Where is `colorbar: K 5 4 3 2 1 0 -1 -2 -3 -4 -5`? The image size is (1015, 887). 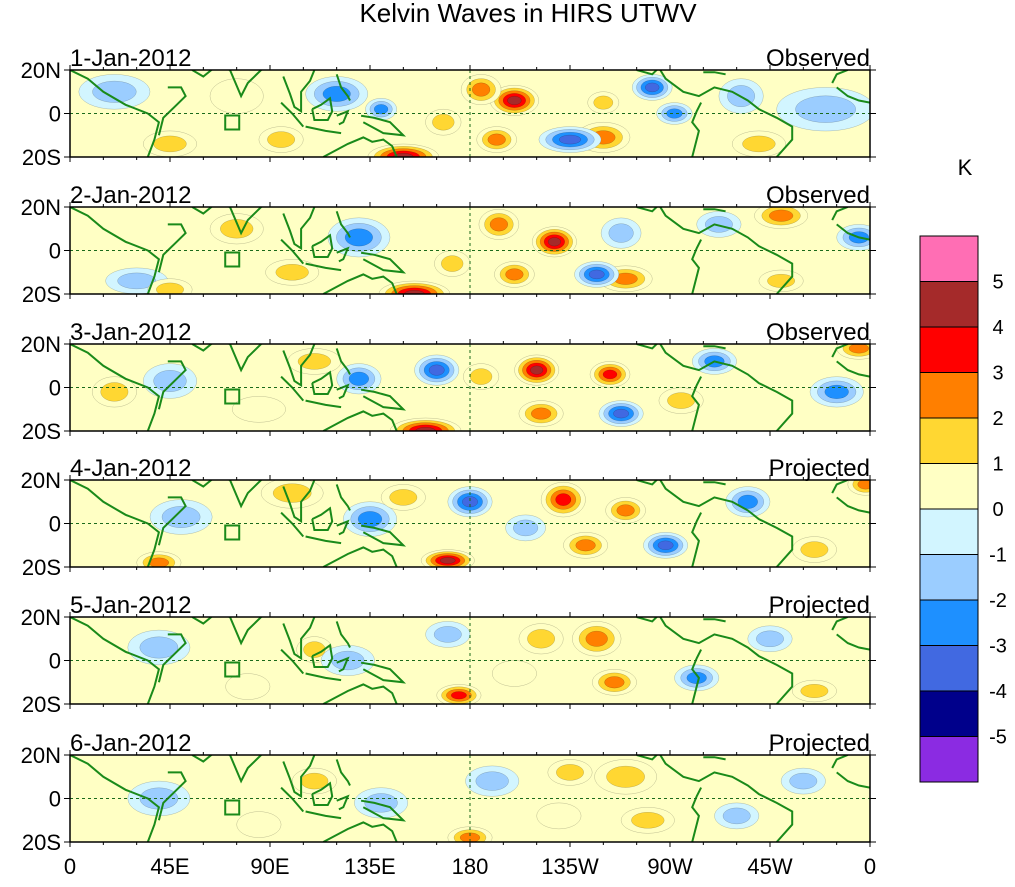
colorbar: K 5 4 3 2 1 0 -1 -2 -3 -4 -5 is located at coordinates (963, 469).